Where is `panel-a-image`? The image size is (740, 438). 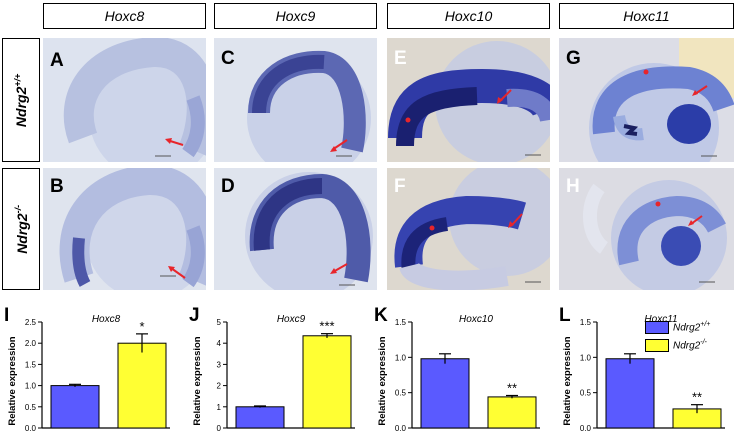 panel-a-image is located at coordinates (124, 100).